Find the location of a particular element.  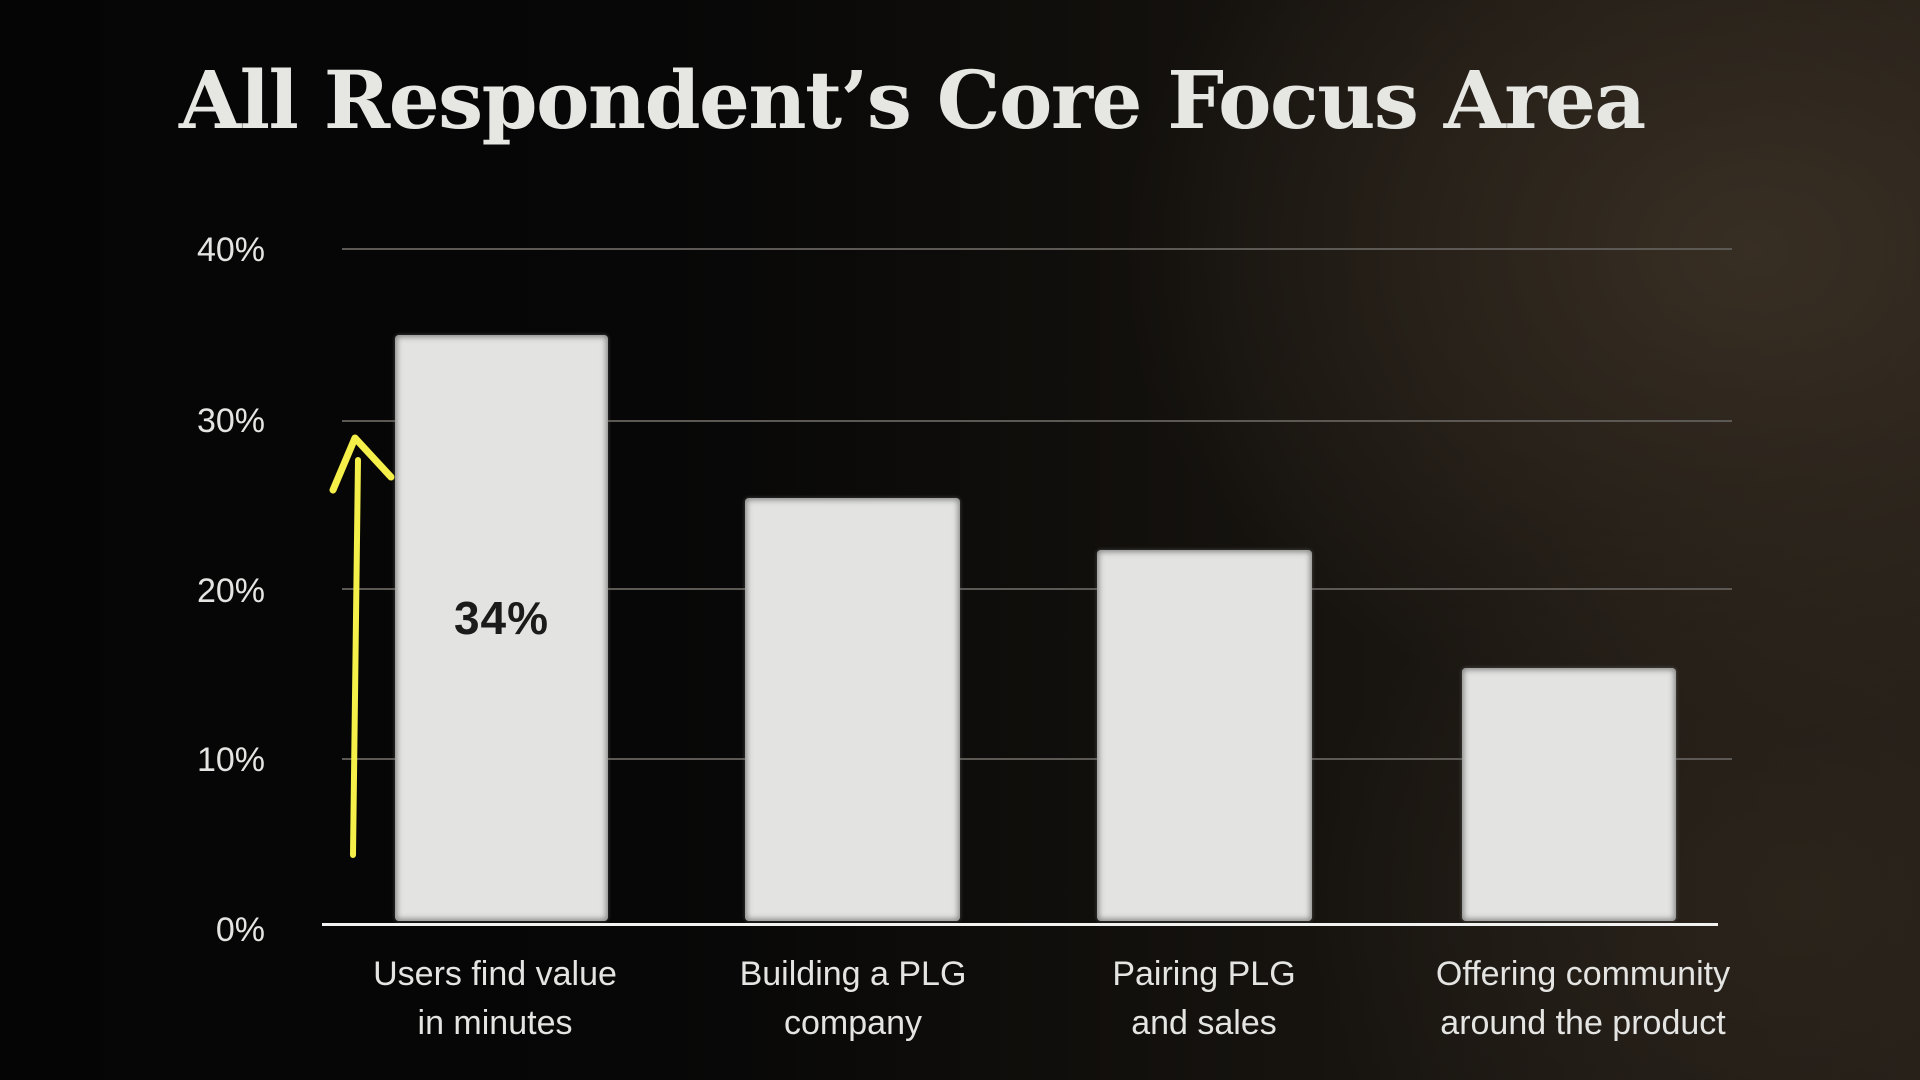

x-axis-baseline is located at coordinates (1020, 924).